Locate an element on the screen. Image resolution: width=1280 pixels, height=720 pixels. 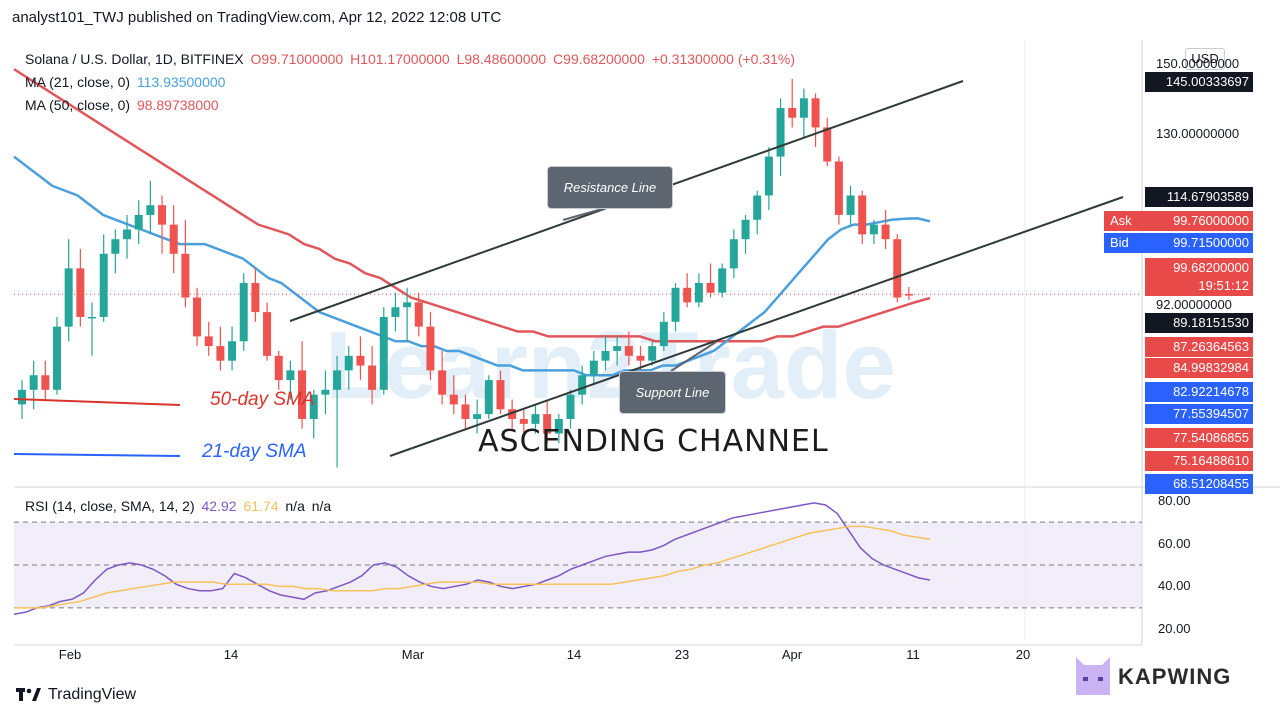
price-label-box: 84.99832984 is located at coordinates (1199, 368).